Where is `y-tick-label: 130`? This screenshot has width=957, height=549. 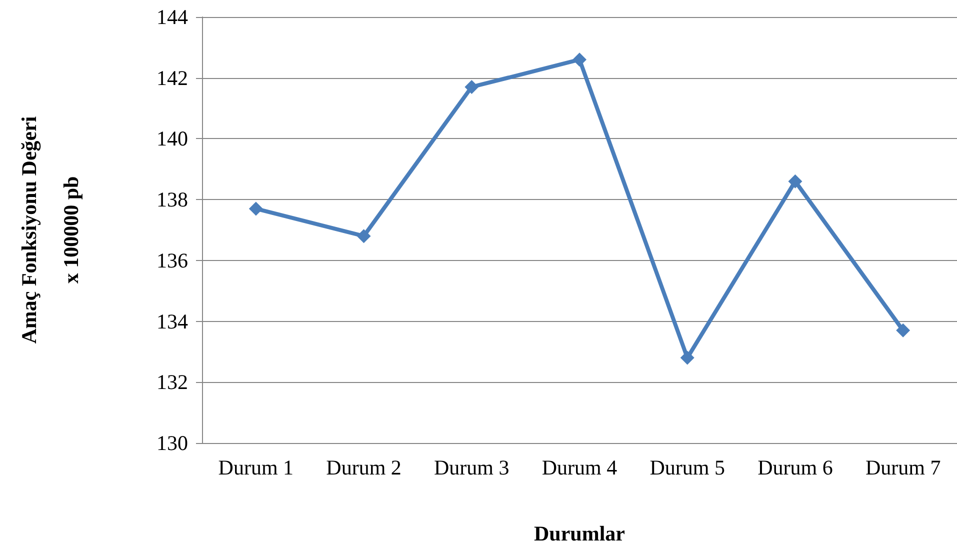 y-tick-label: 130 is located at coordinates (172, 443).